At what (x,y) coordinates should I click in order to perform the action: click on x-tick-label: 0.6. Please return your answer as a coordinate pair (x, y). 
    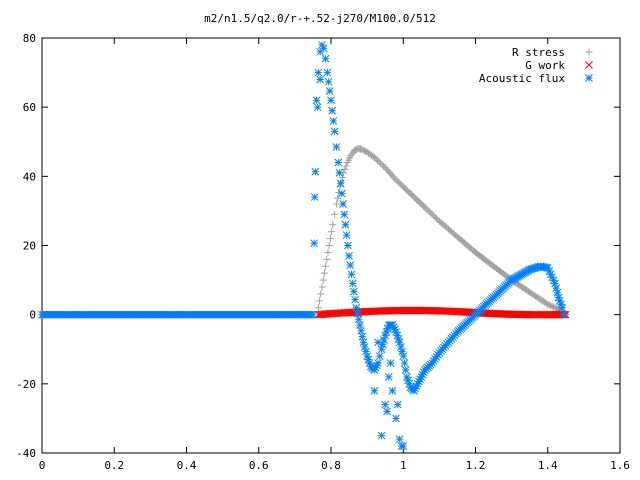
    Looking at the image, I should click on (259, 465).